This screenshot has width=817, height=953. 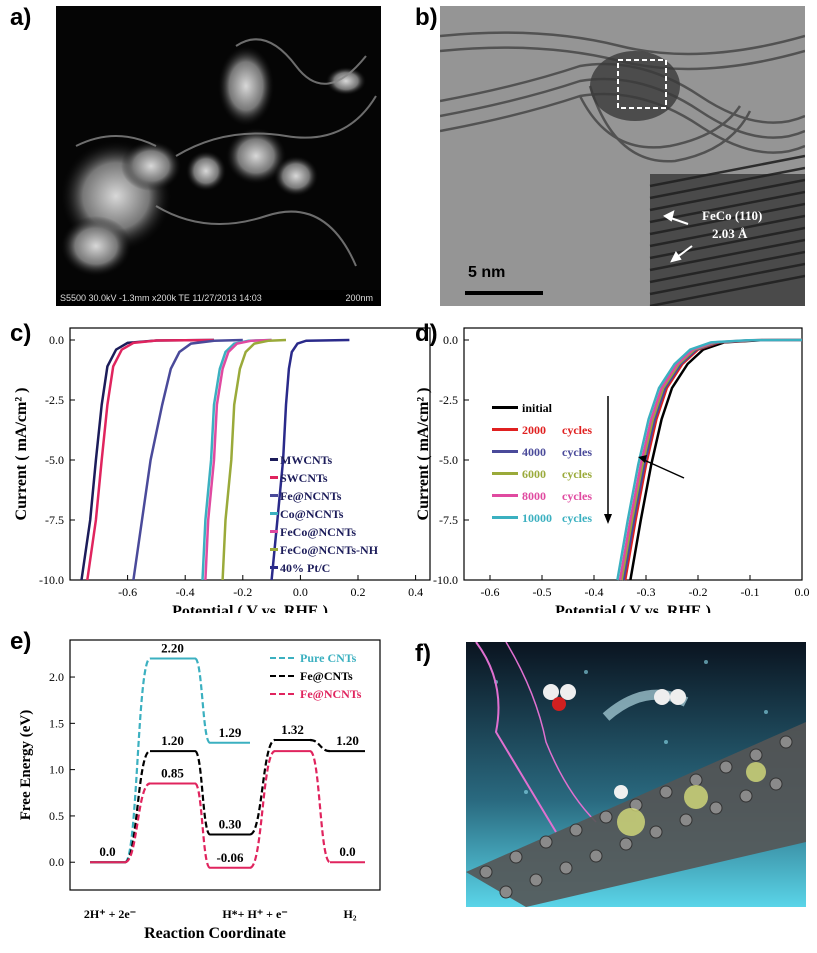 What do you see at coordinates (622, 156) in the screenshot?
I see `tem-image: FeCo (110) 2.03 Å 5 nm` at bounding box center [622, 156].